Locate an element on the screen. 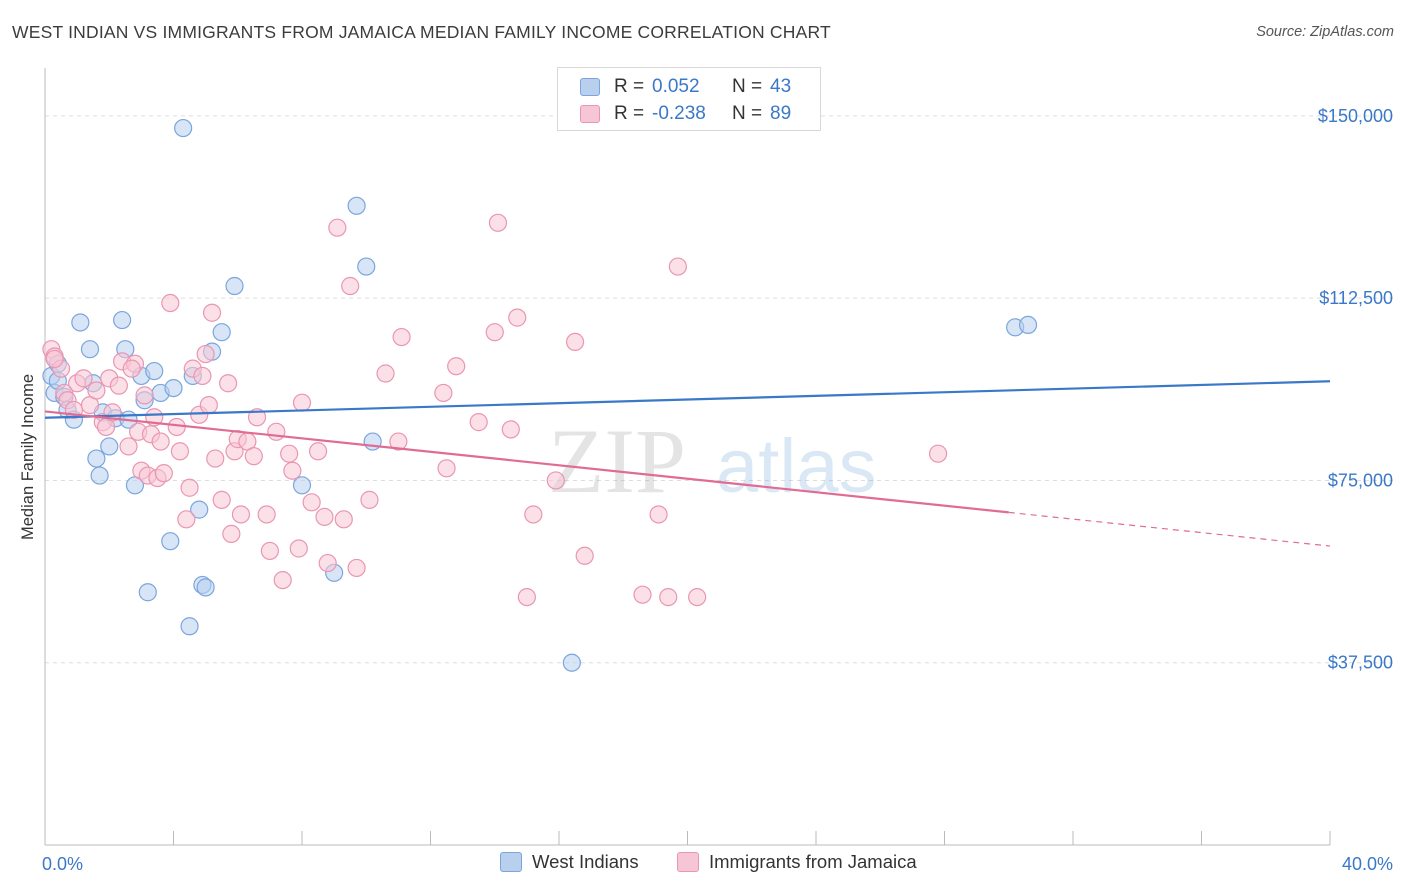 The image size is (1406, 892). legend-row-jamaica: R = -0.238 N = 89 is located at coordinates (685, 114).